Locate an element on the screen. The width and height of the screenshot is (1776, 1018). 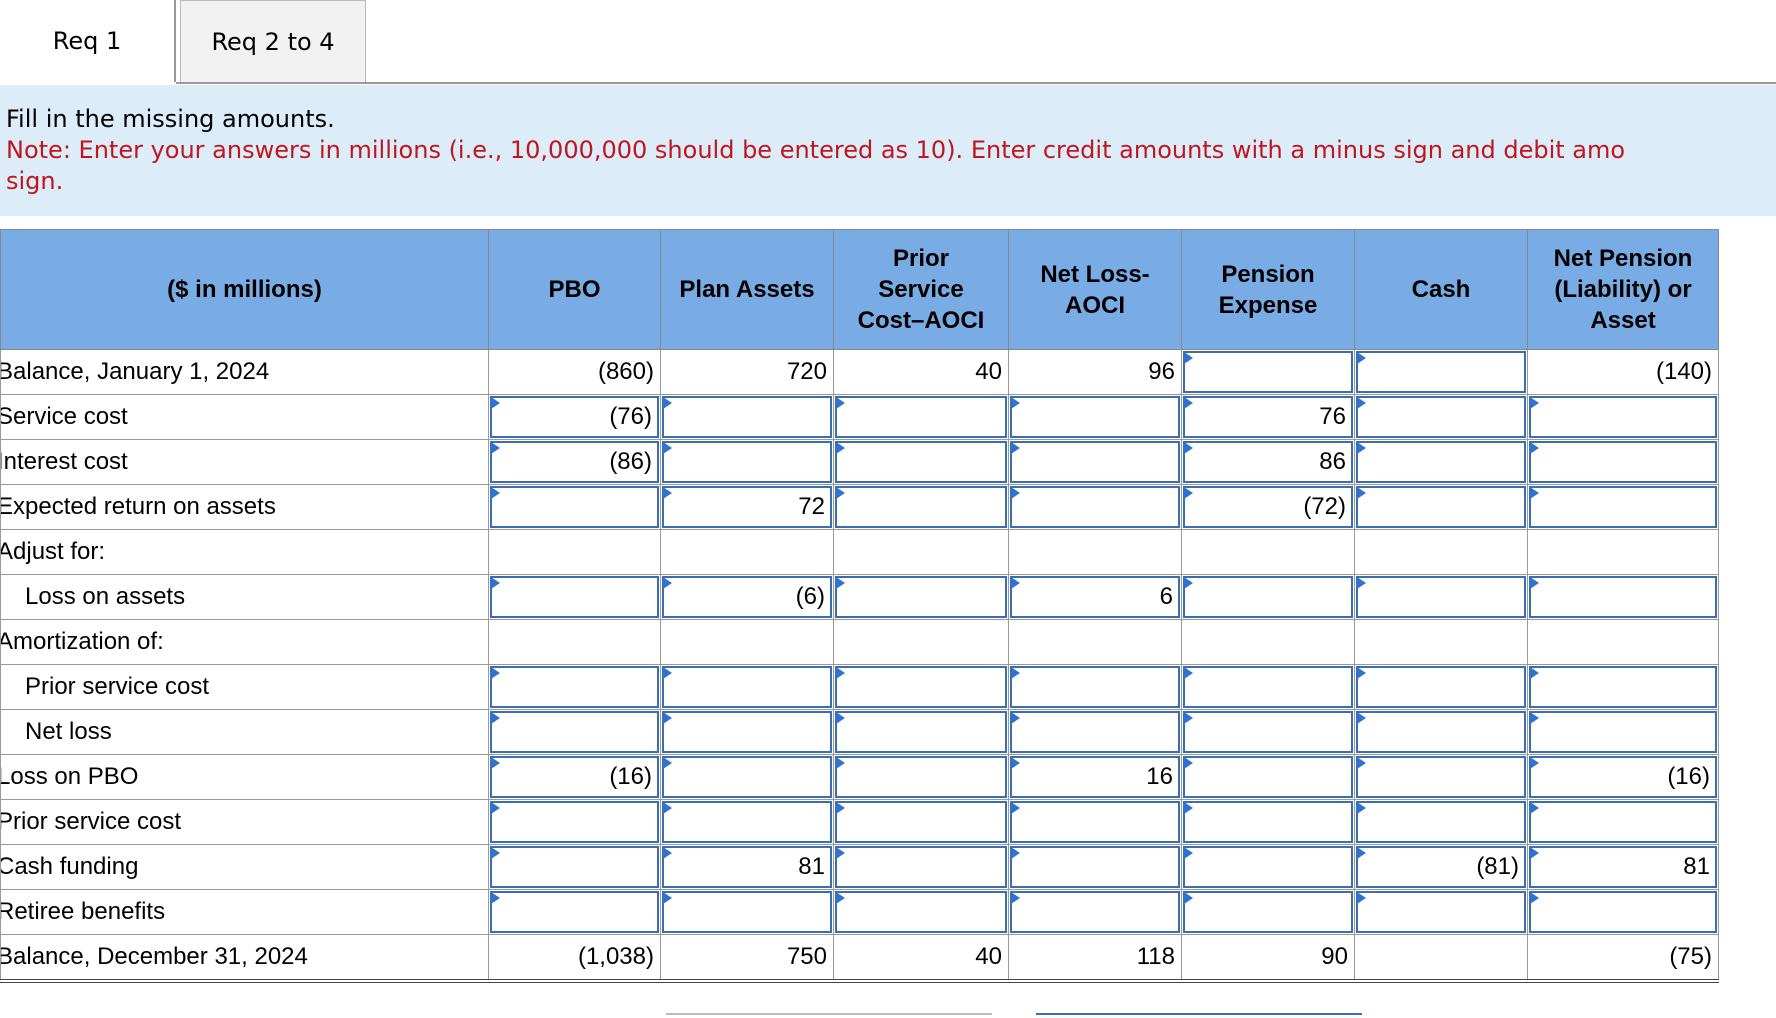
input-cell: (76) is located at coordinates (574, 417).